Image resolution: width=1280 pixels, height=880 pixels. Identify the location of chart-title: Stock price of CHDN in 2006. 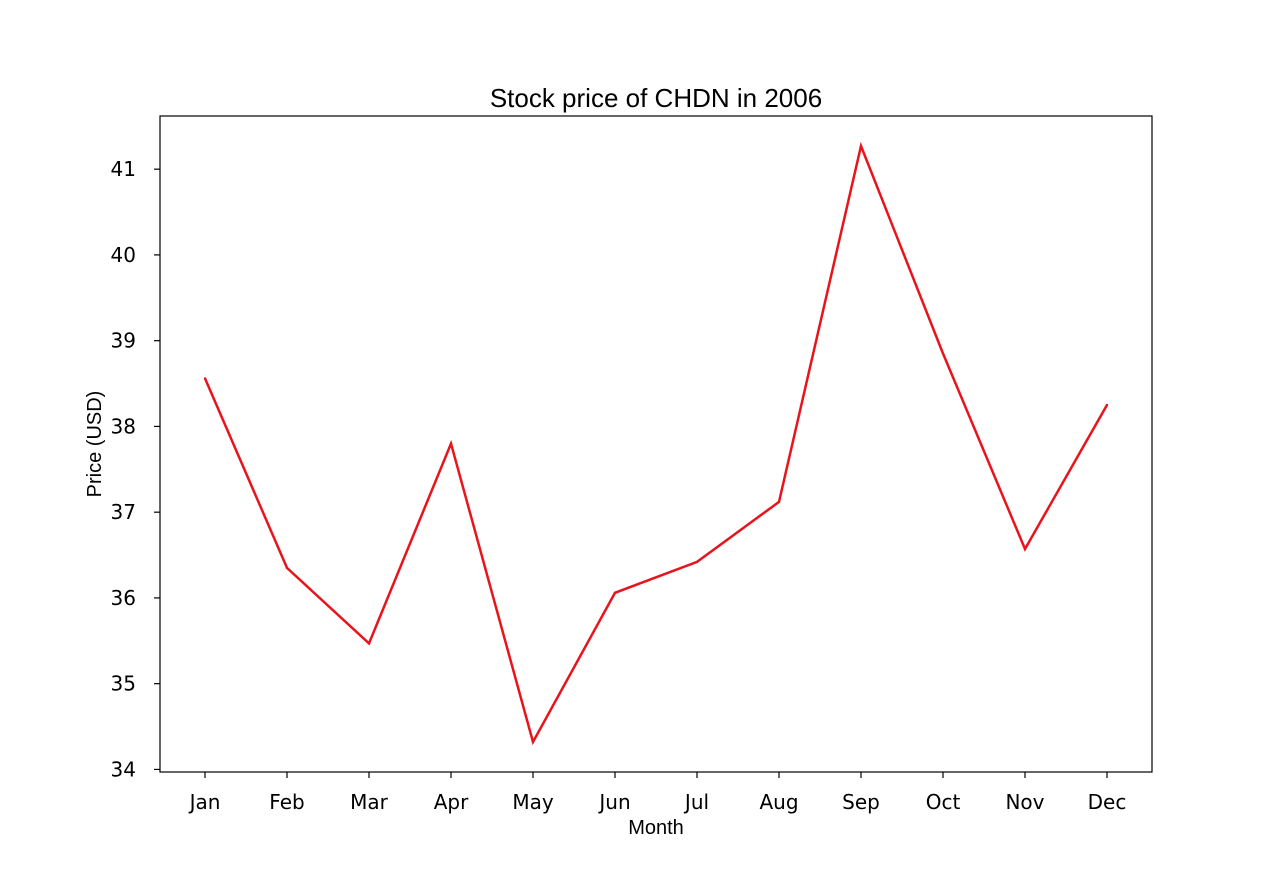
(656, 98).